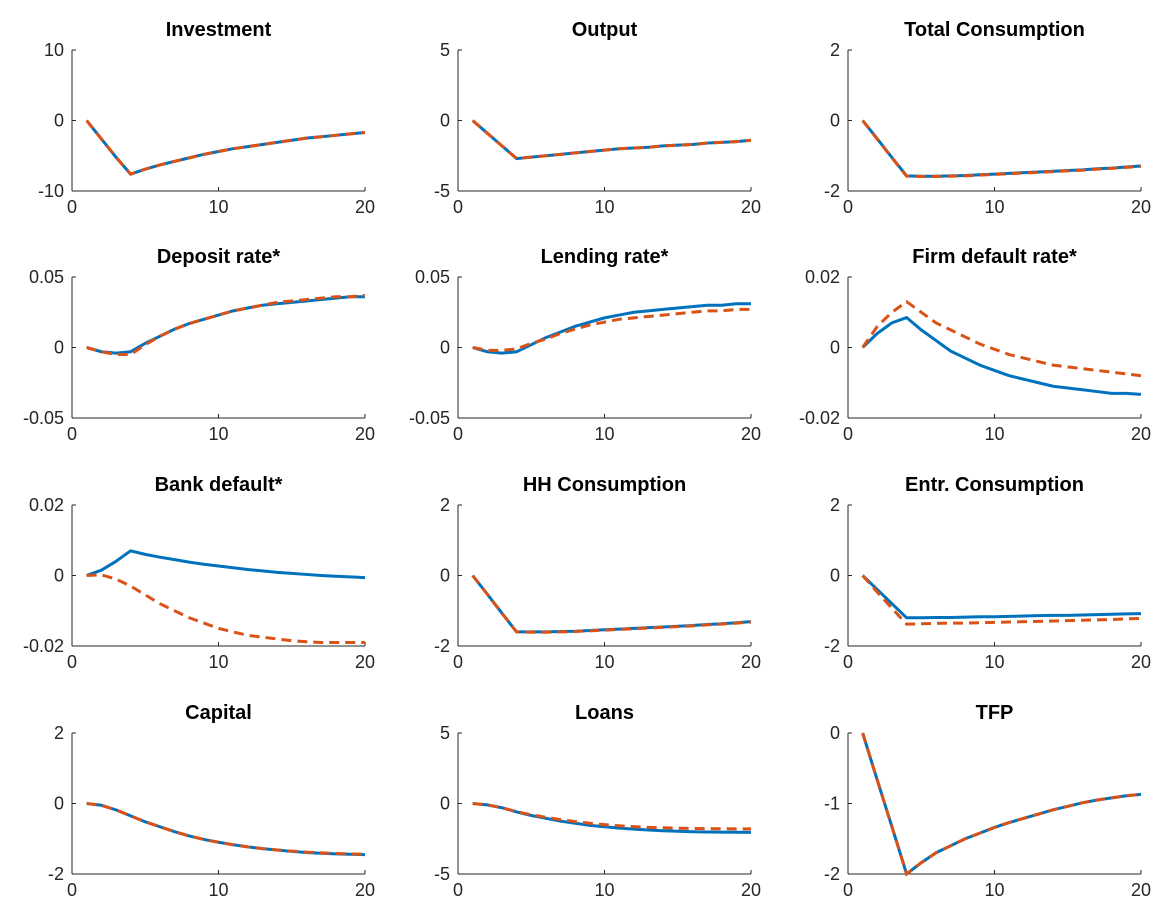 The width and height of the screenshot is (1161, 911). I want to click on subplot-title: TFP, so click(995, 713).